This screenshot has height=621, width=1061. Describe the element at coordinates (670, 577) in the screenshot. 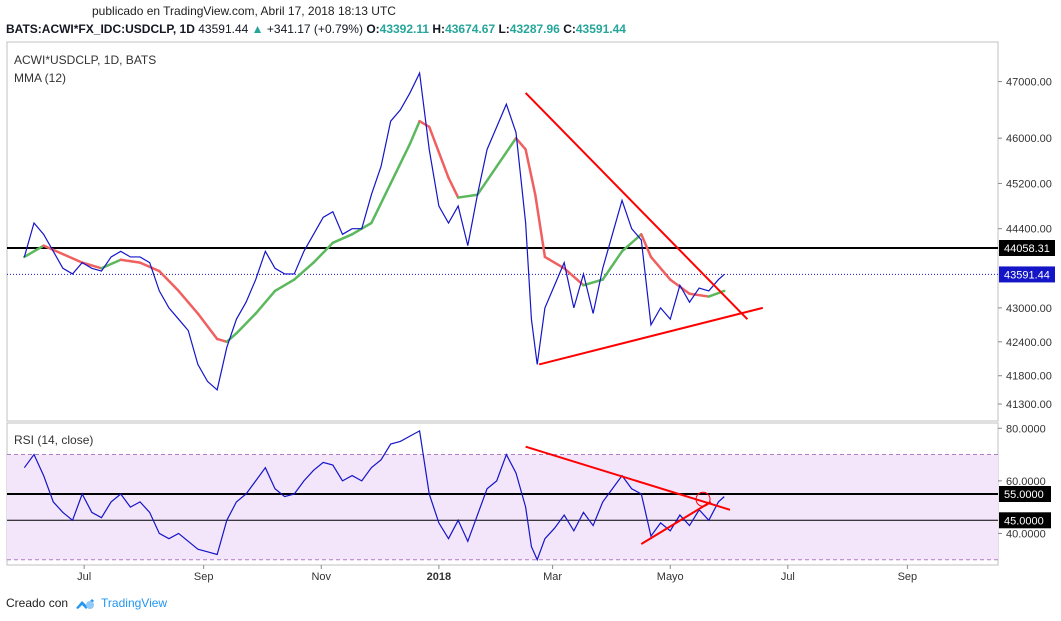

I see `x-tick-label: Mayo` at that location.